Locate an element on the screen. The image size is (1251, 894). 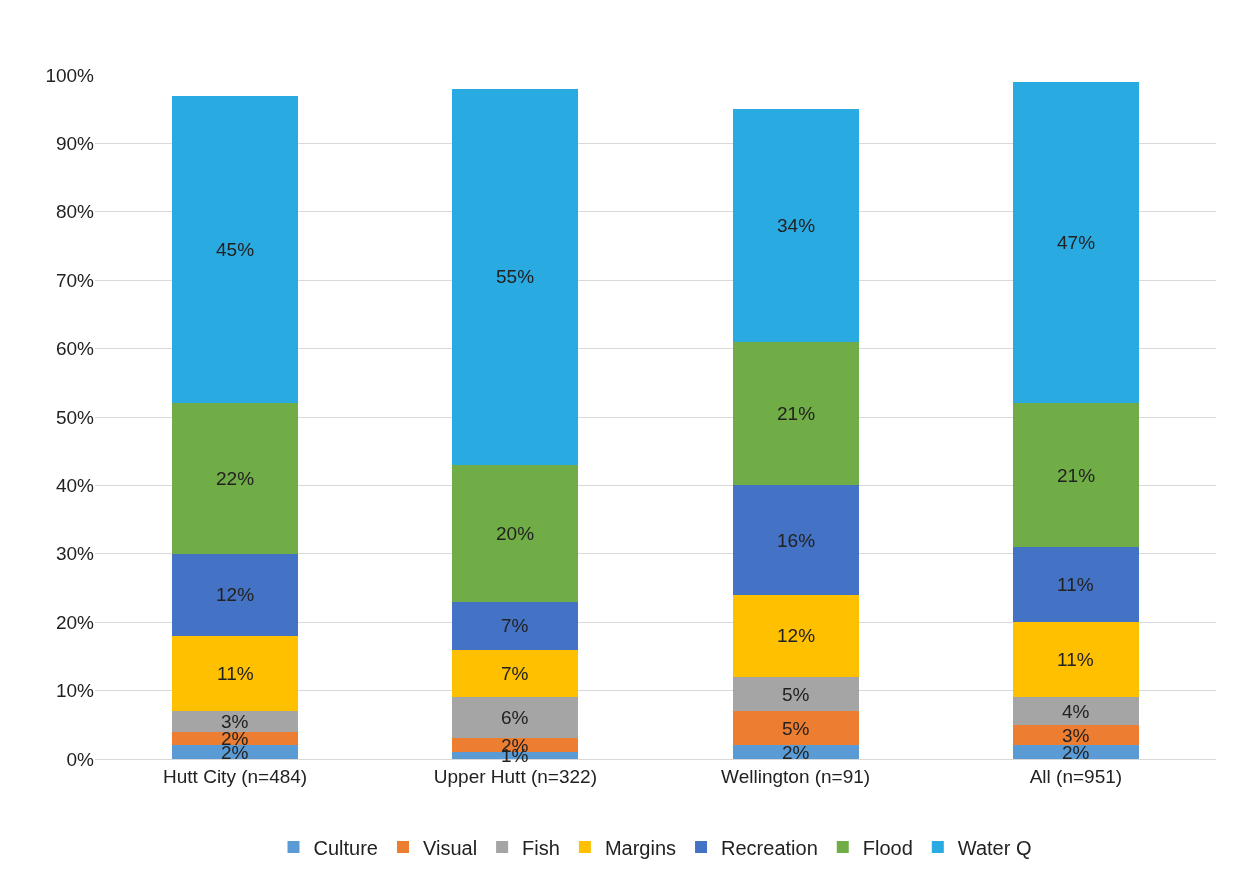
legend-label: Fish is located at coordinates (541, 847).